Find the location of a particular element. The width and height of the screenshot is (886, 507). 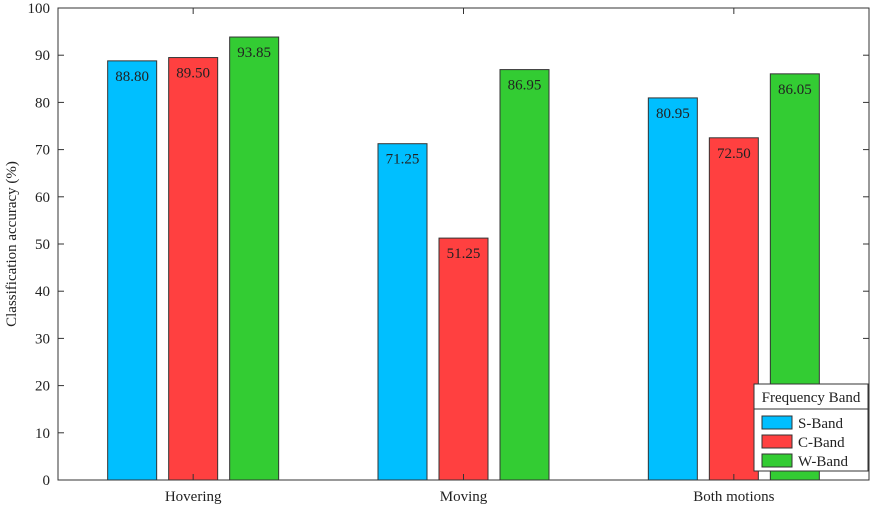

bar-value-label: 86.05 is located at coordinates (795, 90).